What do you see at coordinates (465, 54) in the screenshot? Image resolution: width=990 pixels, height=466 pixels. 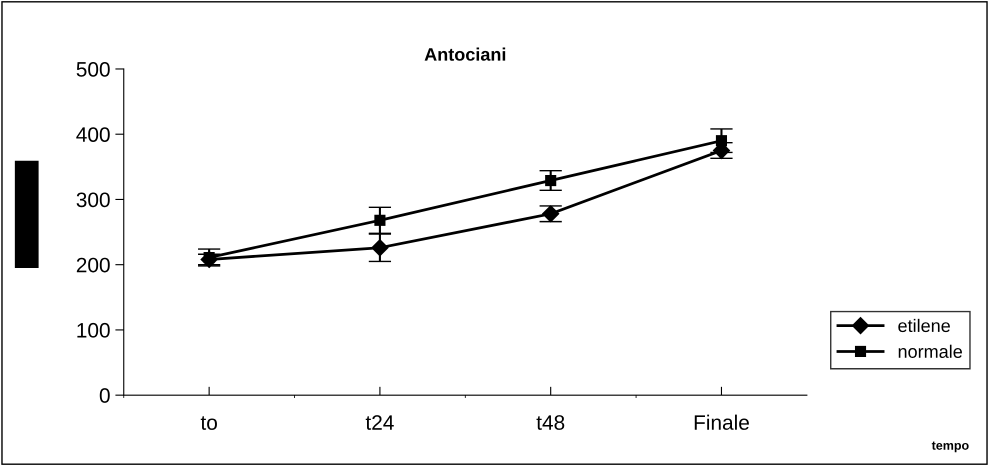 I see `chart-title: Antociani` at bounding box center [465, 54].